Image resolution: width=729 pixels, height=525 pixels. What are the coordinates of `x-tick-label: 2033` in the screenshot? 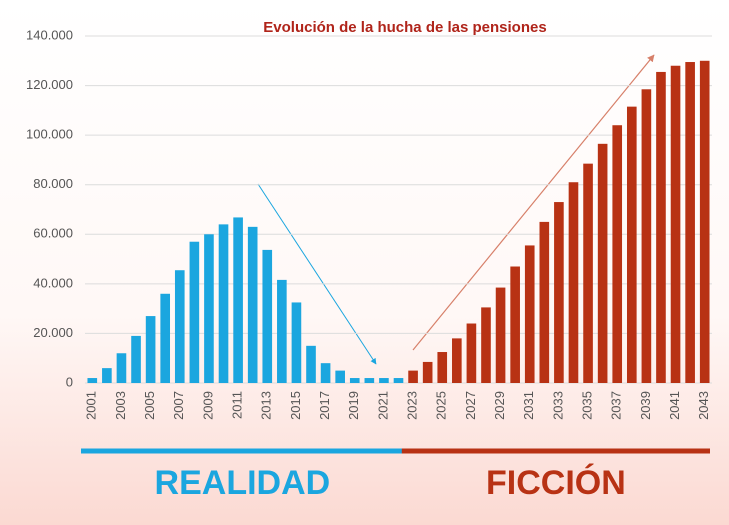 It's located at (557, 405).